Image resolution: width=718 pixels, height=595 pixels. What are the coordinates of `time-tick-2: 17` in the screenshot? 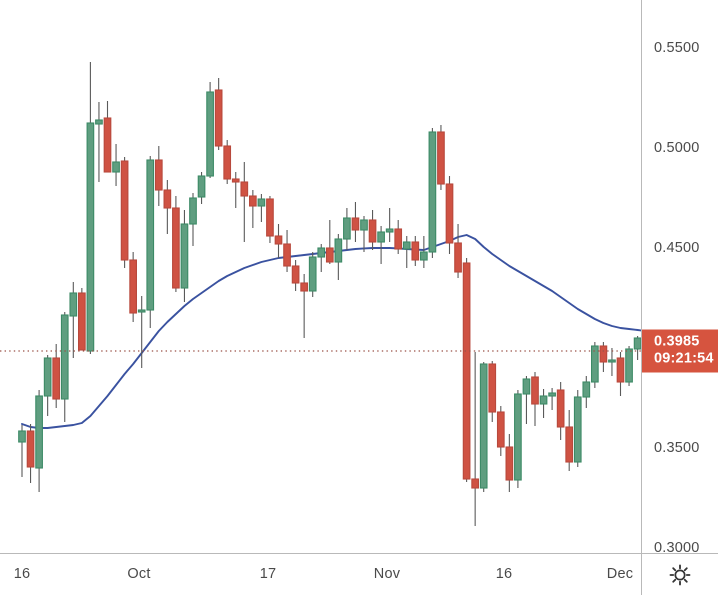 It's located at (268, 574).